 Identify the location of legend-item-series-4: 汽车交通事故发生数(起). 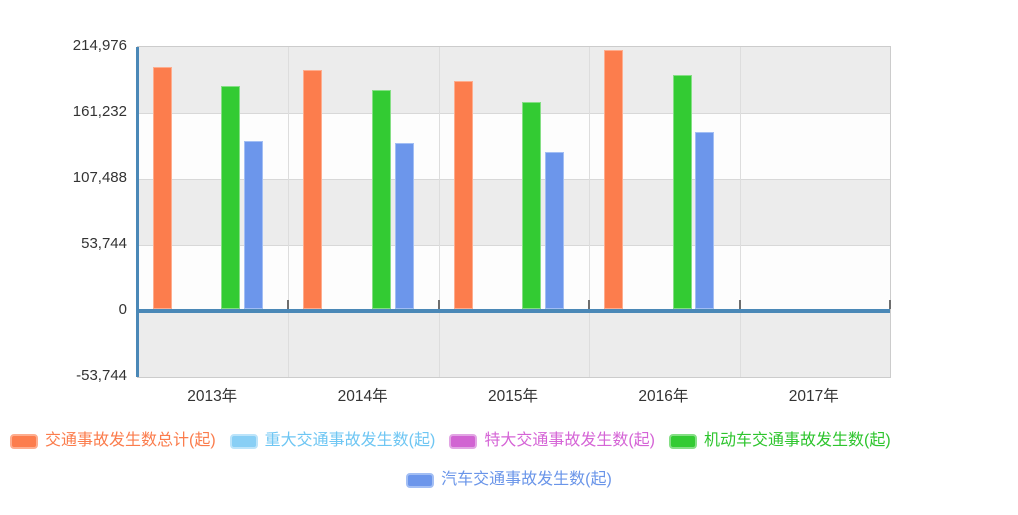
(509, 480).